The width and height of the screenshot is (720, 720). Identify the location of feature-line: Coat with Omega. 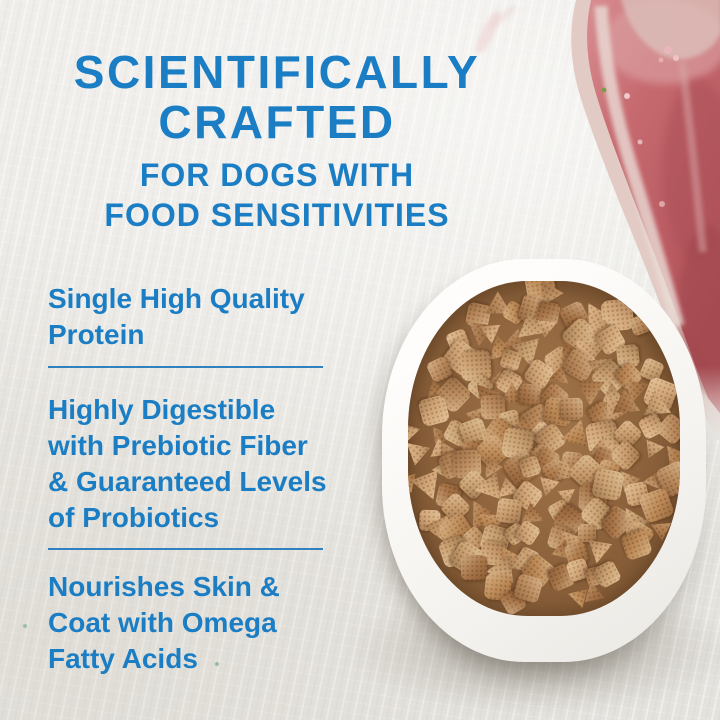
(162, 622).